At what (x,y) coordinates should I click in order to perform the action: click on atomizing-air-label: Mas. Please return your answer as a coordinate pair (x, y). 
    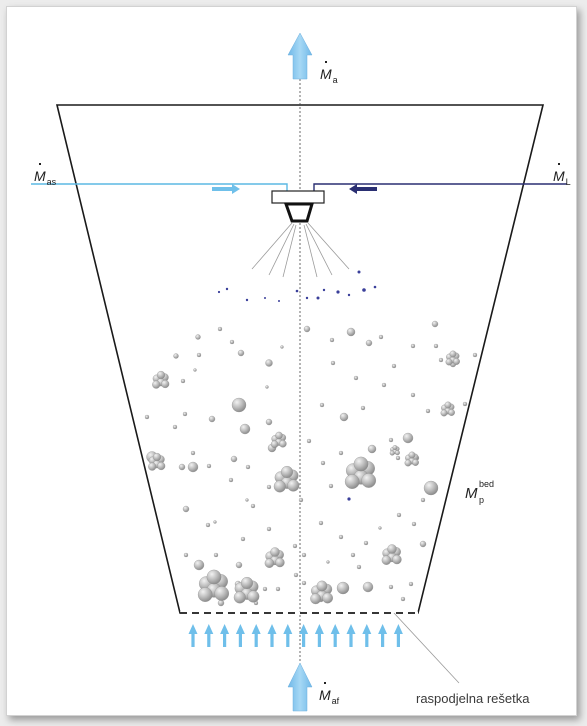
    Looking at the image, I should click on (45, 175).